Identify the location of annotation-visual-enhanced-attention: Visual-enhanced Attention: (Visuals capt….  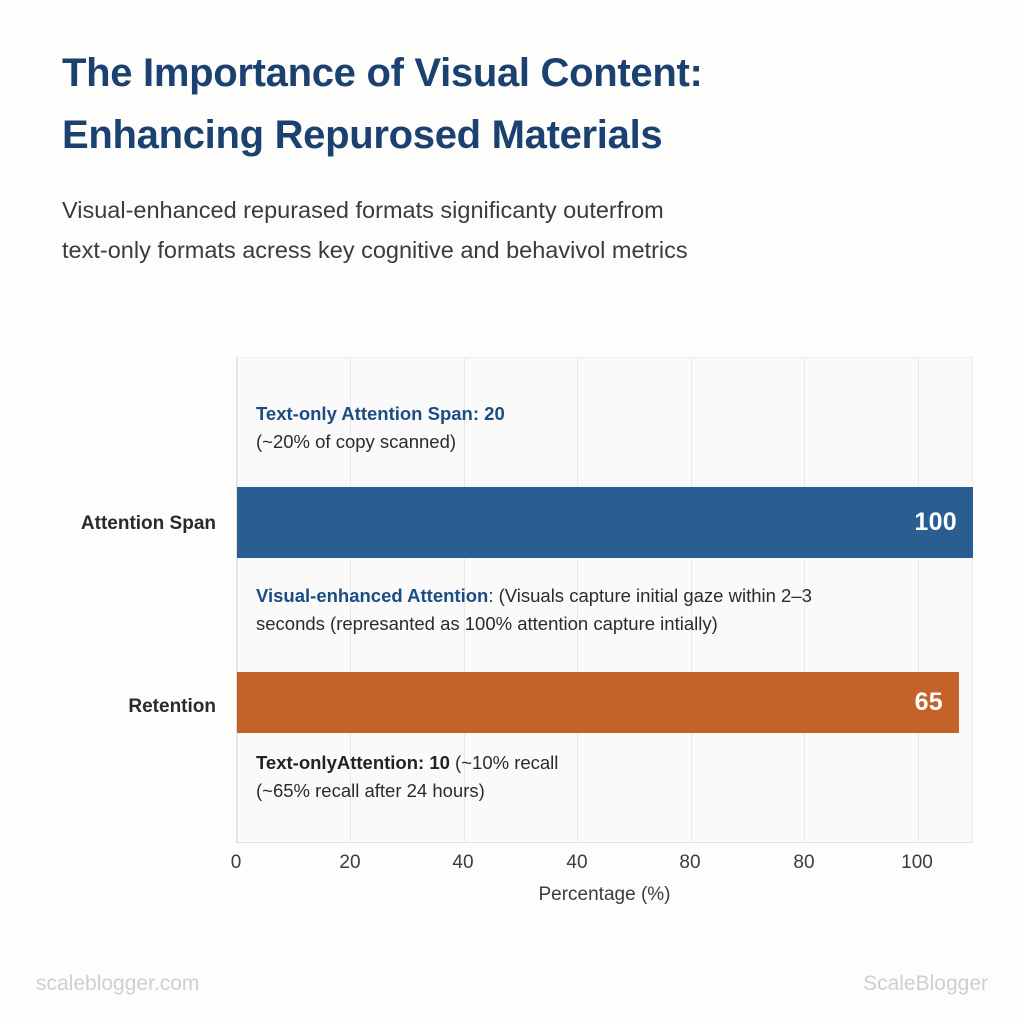
(534, 610).